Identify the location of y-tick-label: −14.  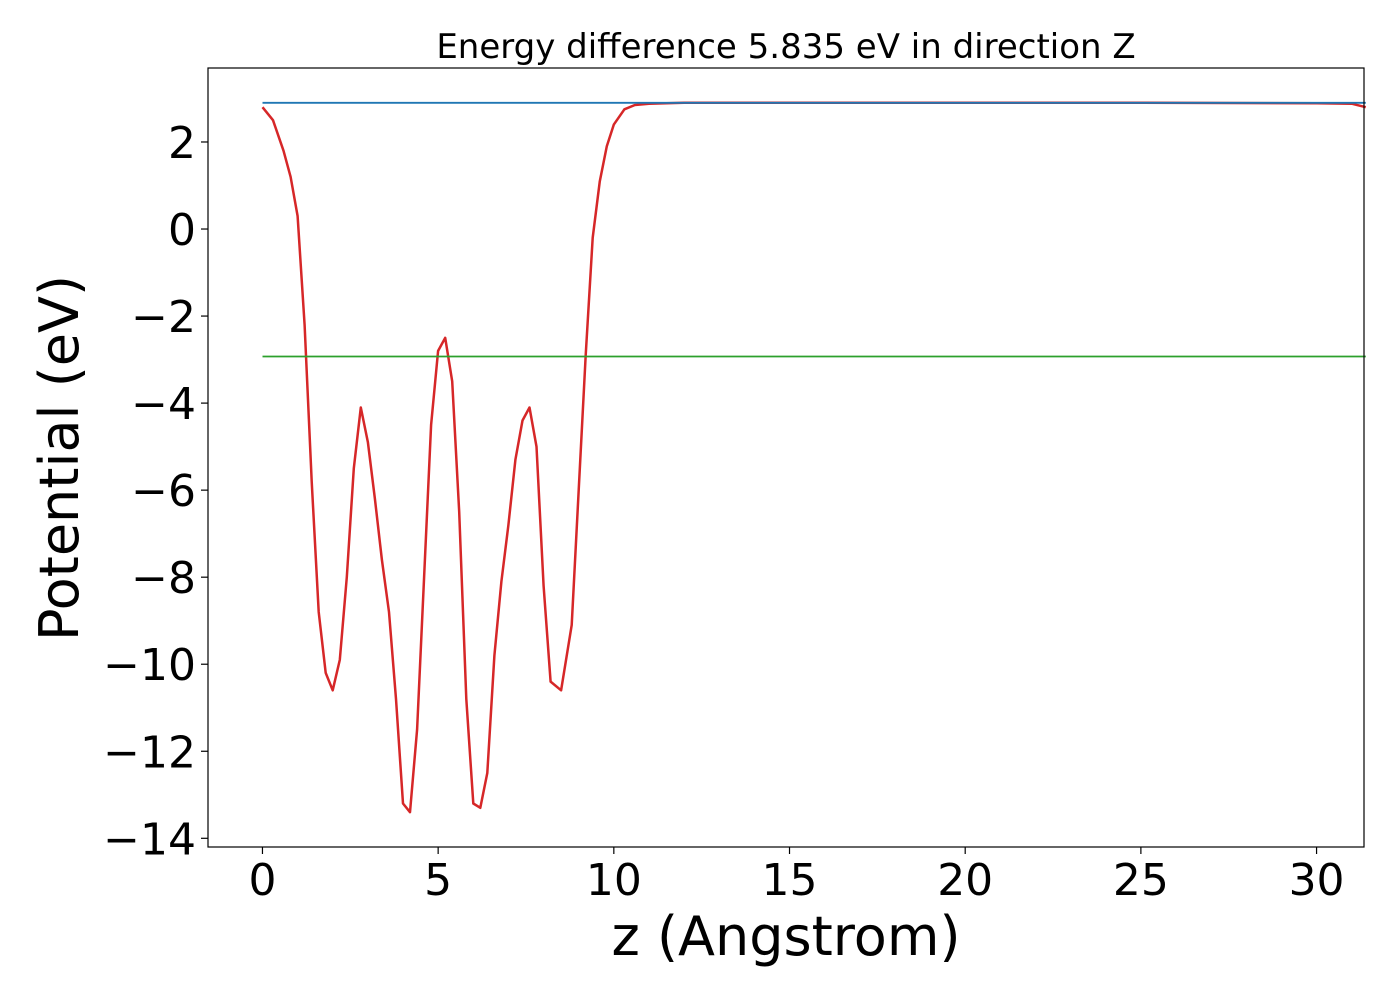
(149, 839).